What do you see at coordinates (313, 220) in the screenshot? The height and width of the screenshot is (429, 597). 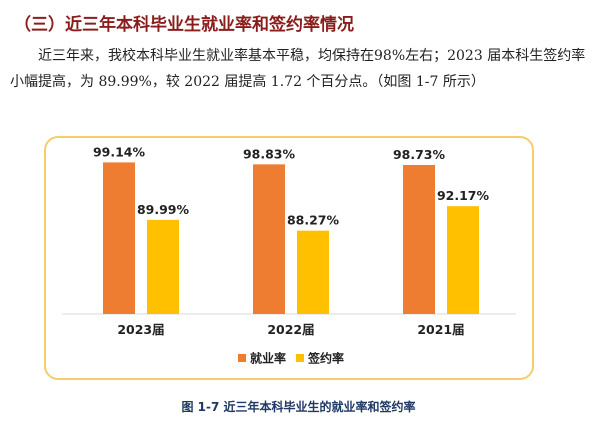 I see `data-label: 88.27%` at bounding box center [313, 220].